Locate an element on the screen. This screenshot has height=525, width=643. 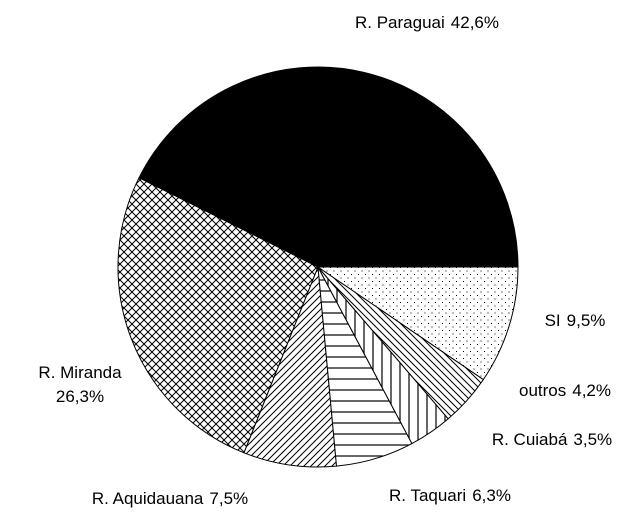
slice-value-label: 9,5% is located at coordinates (586, 320).